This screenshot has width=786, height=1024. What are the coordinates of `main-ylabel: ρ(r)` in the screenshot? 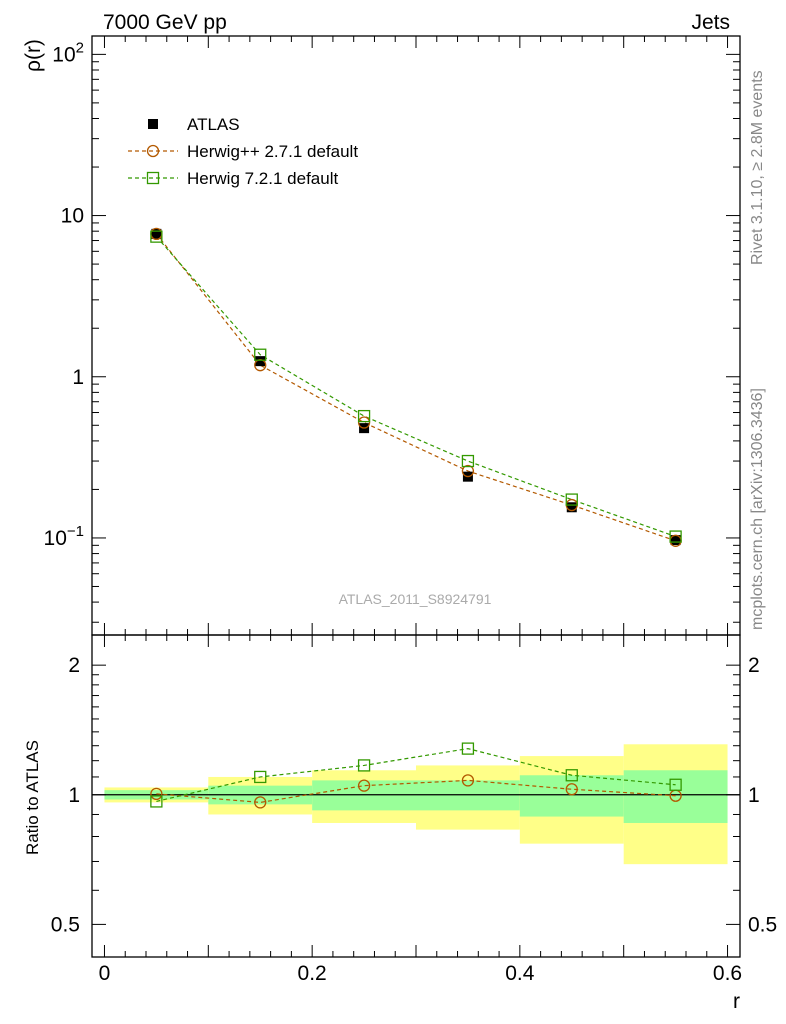 It's located at (33, 55).